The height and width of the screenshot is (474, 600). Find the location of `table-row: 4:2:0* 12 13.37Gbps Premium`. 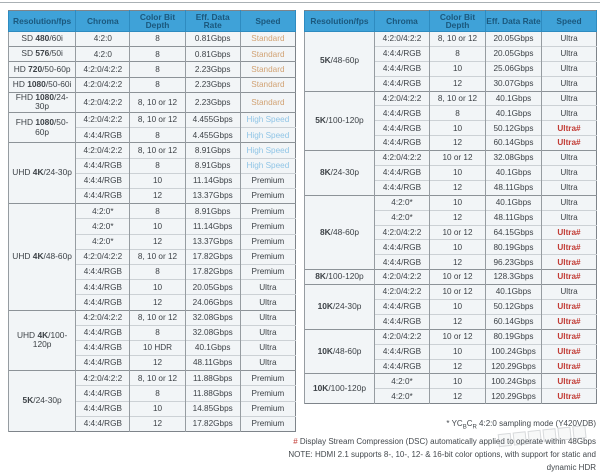

table-row: 4:2:0* 12 13.37Gbps Premium is located at coordinates (152, 241).